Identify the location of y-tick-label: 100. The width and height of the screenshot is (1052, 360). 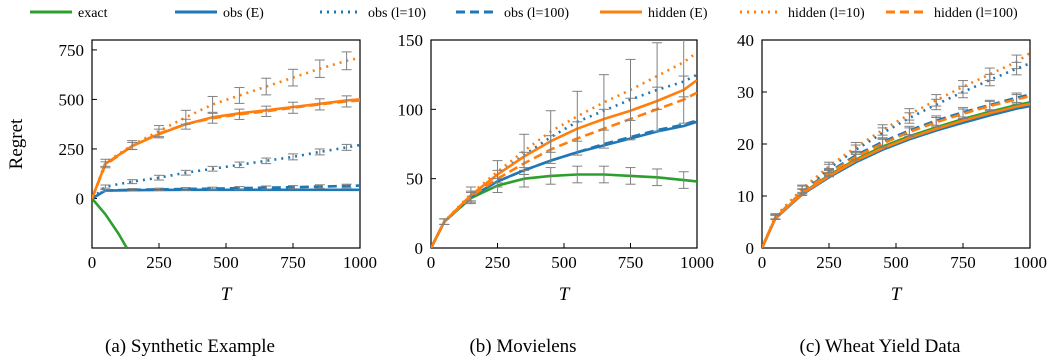
(411, 109).